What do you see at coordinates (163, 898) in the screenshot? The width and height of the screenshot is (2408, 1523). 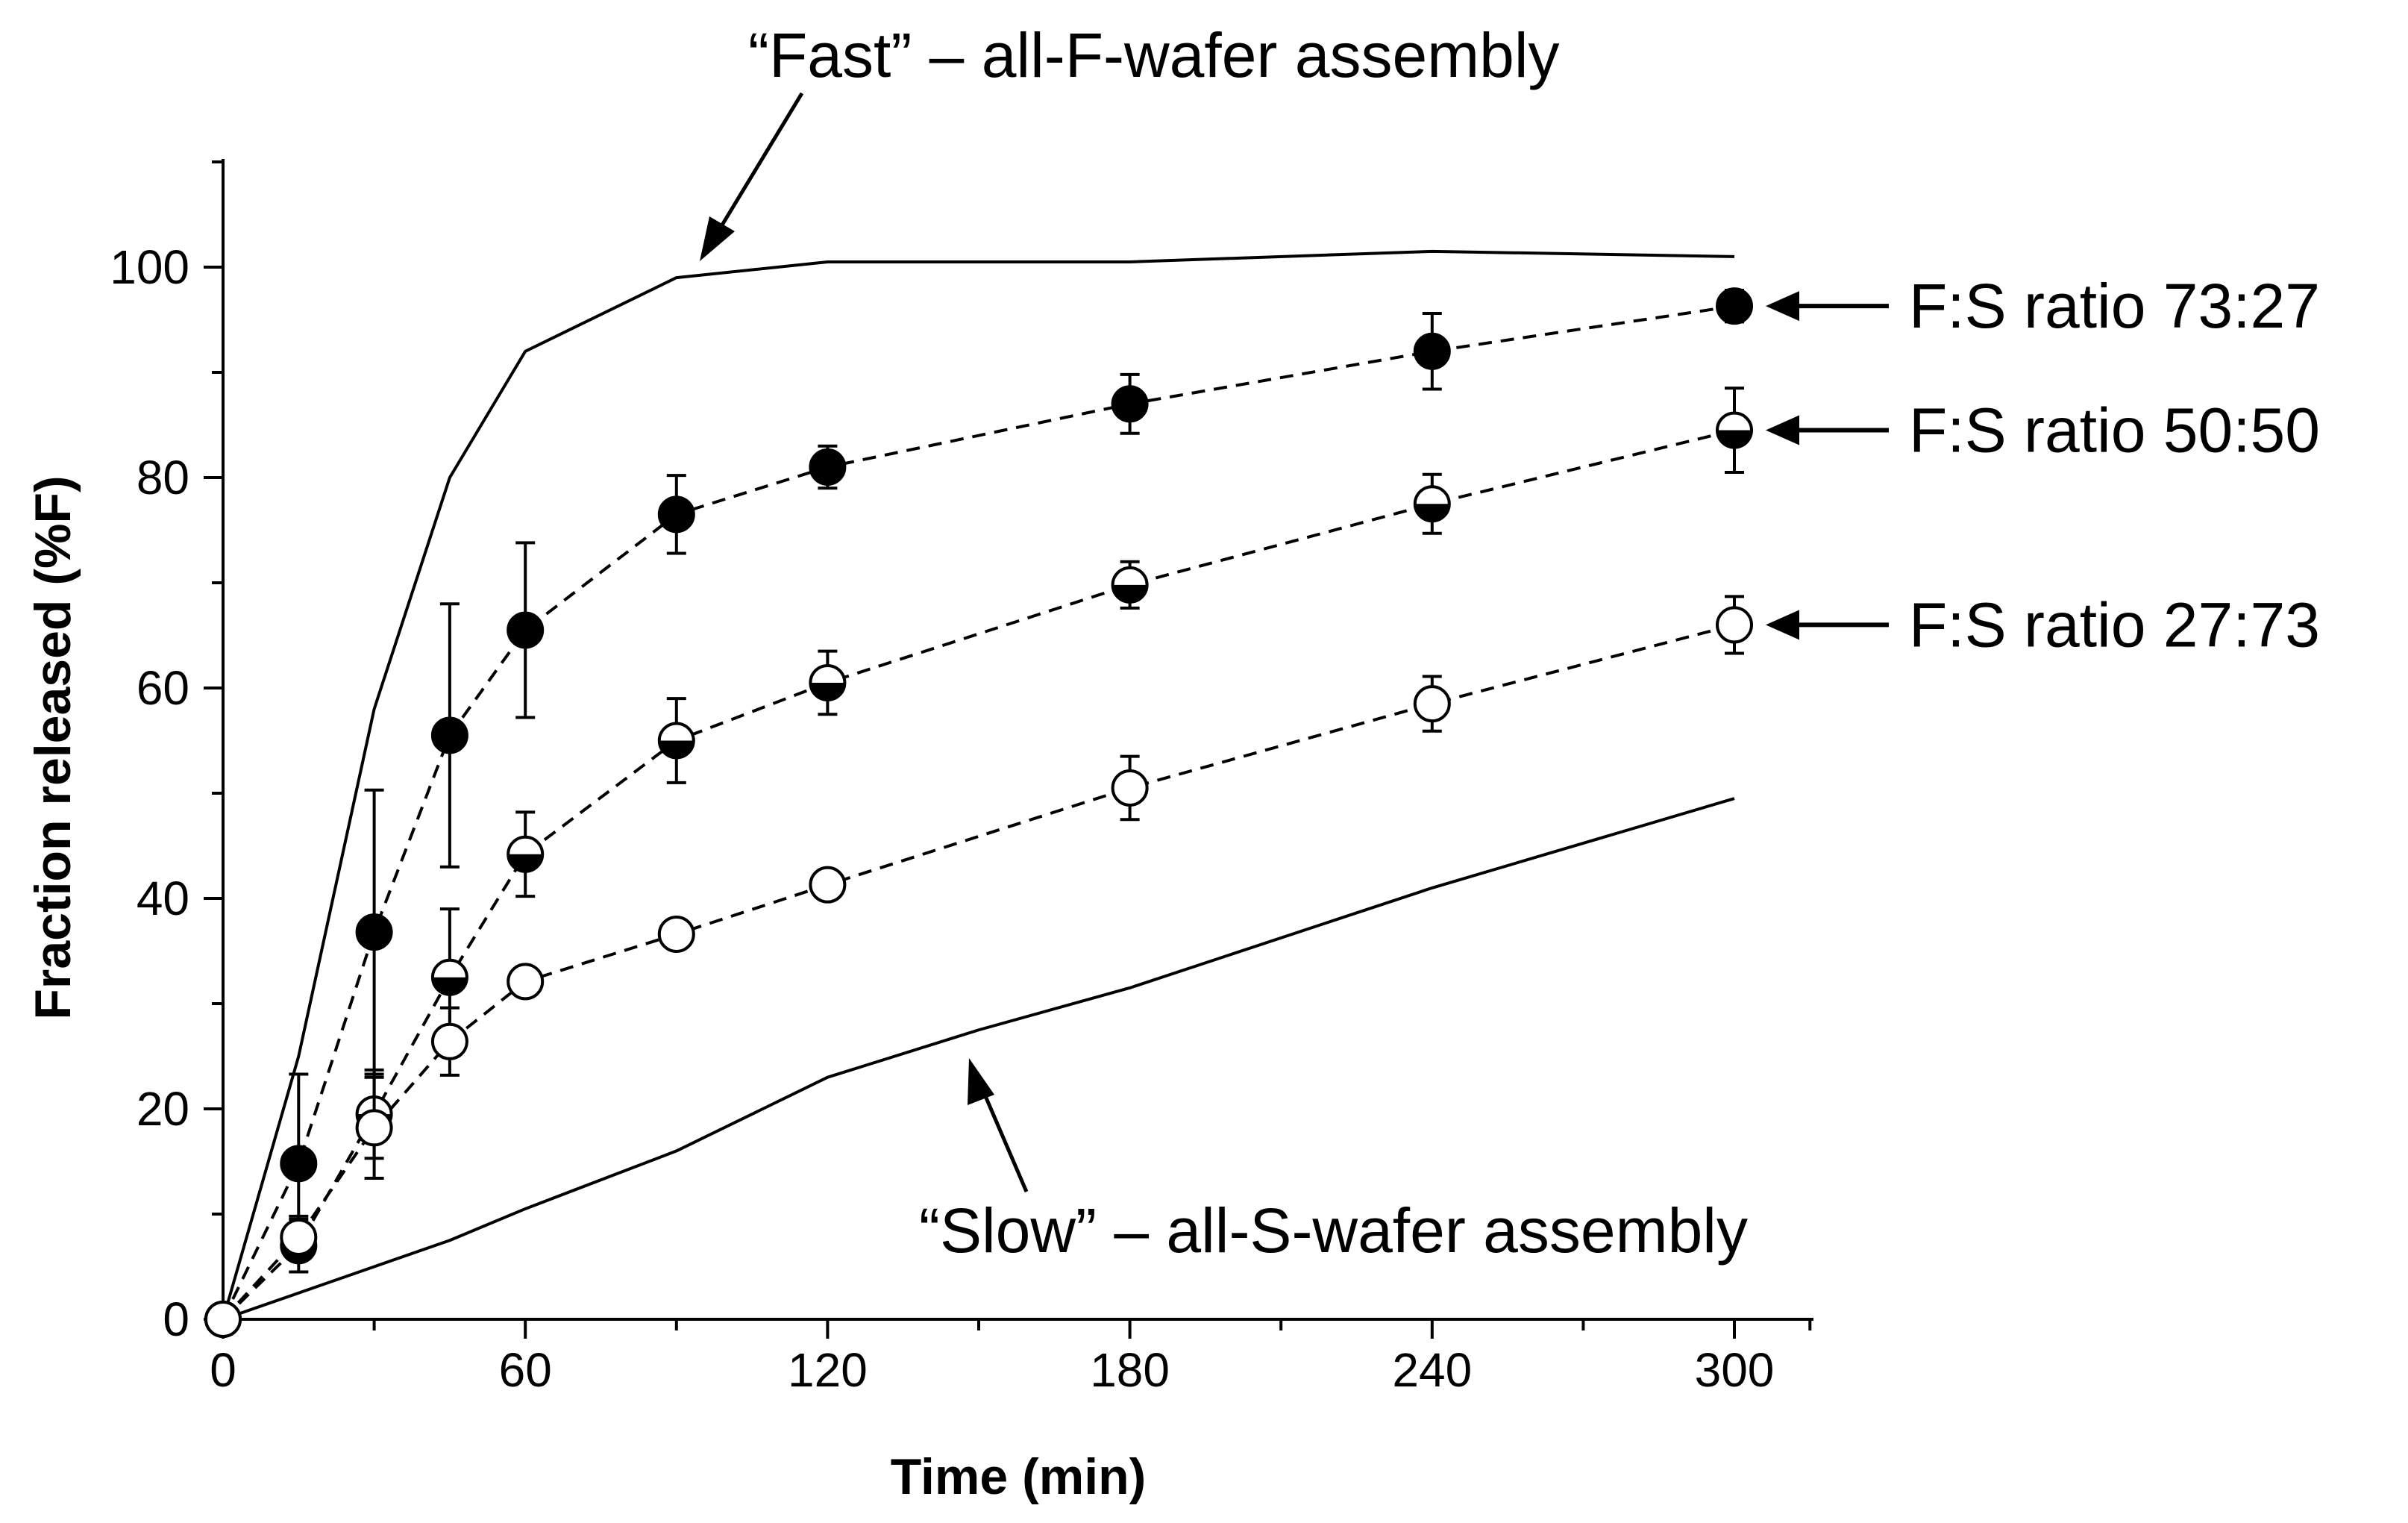 I see `y-tick-label: 40` at bounding box center [163, 898].